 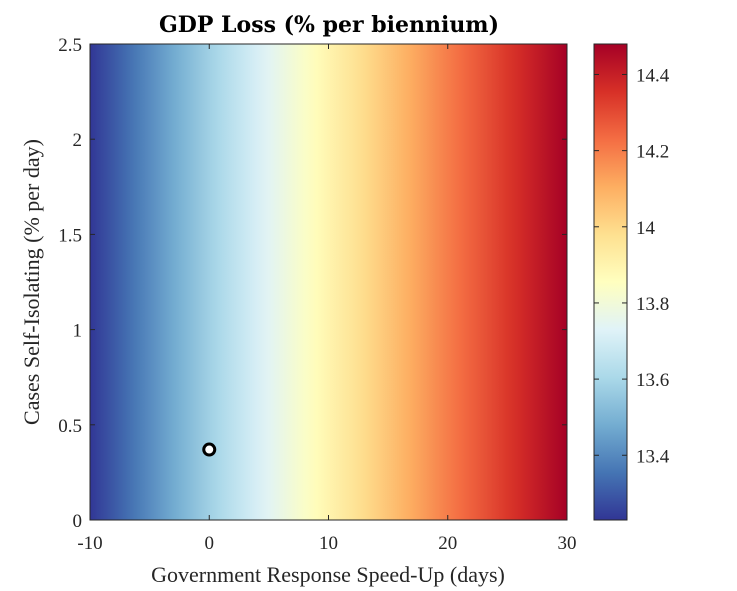 I want to click on colorbar-tick-label: 13.4, so click(x=653, y=456).